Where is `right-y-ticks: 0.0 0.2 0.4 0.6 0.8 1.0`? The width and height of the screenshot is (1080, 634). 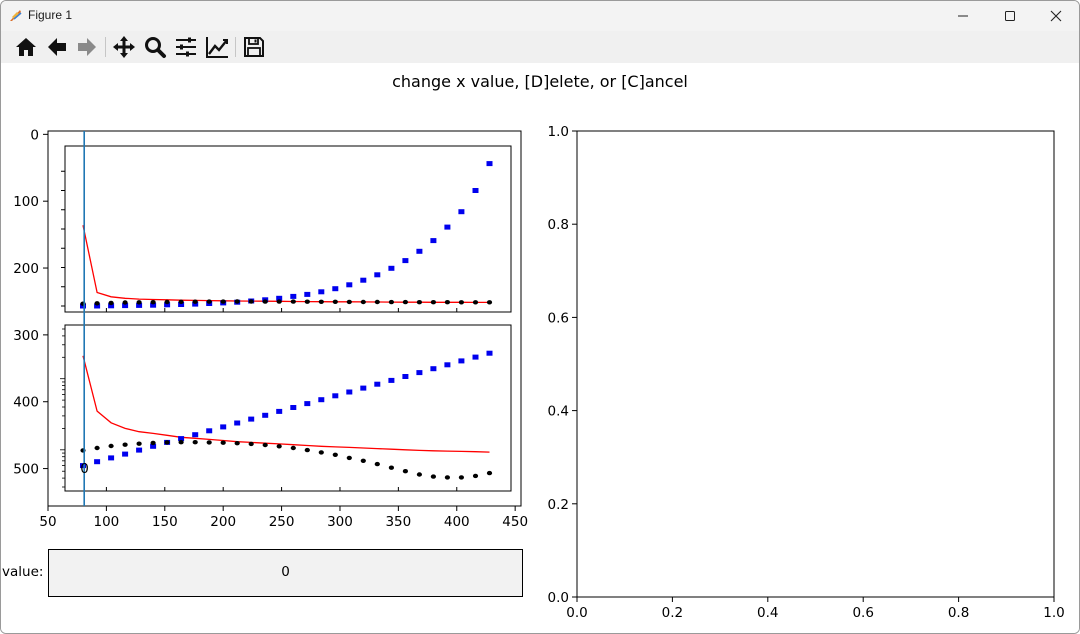 right-y-ticks: 0.0 0.2 0.4 0.6 0.8 1.0 is located at coordinates (562, 365).